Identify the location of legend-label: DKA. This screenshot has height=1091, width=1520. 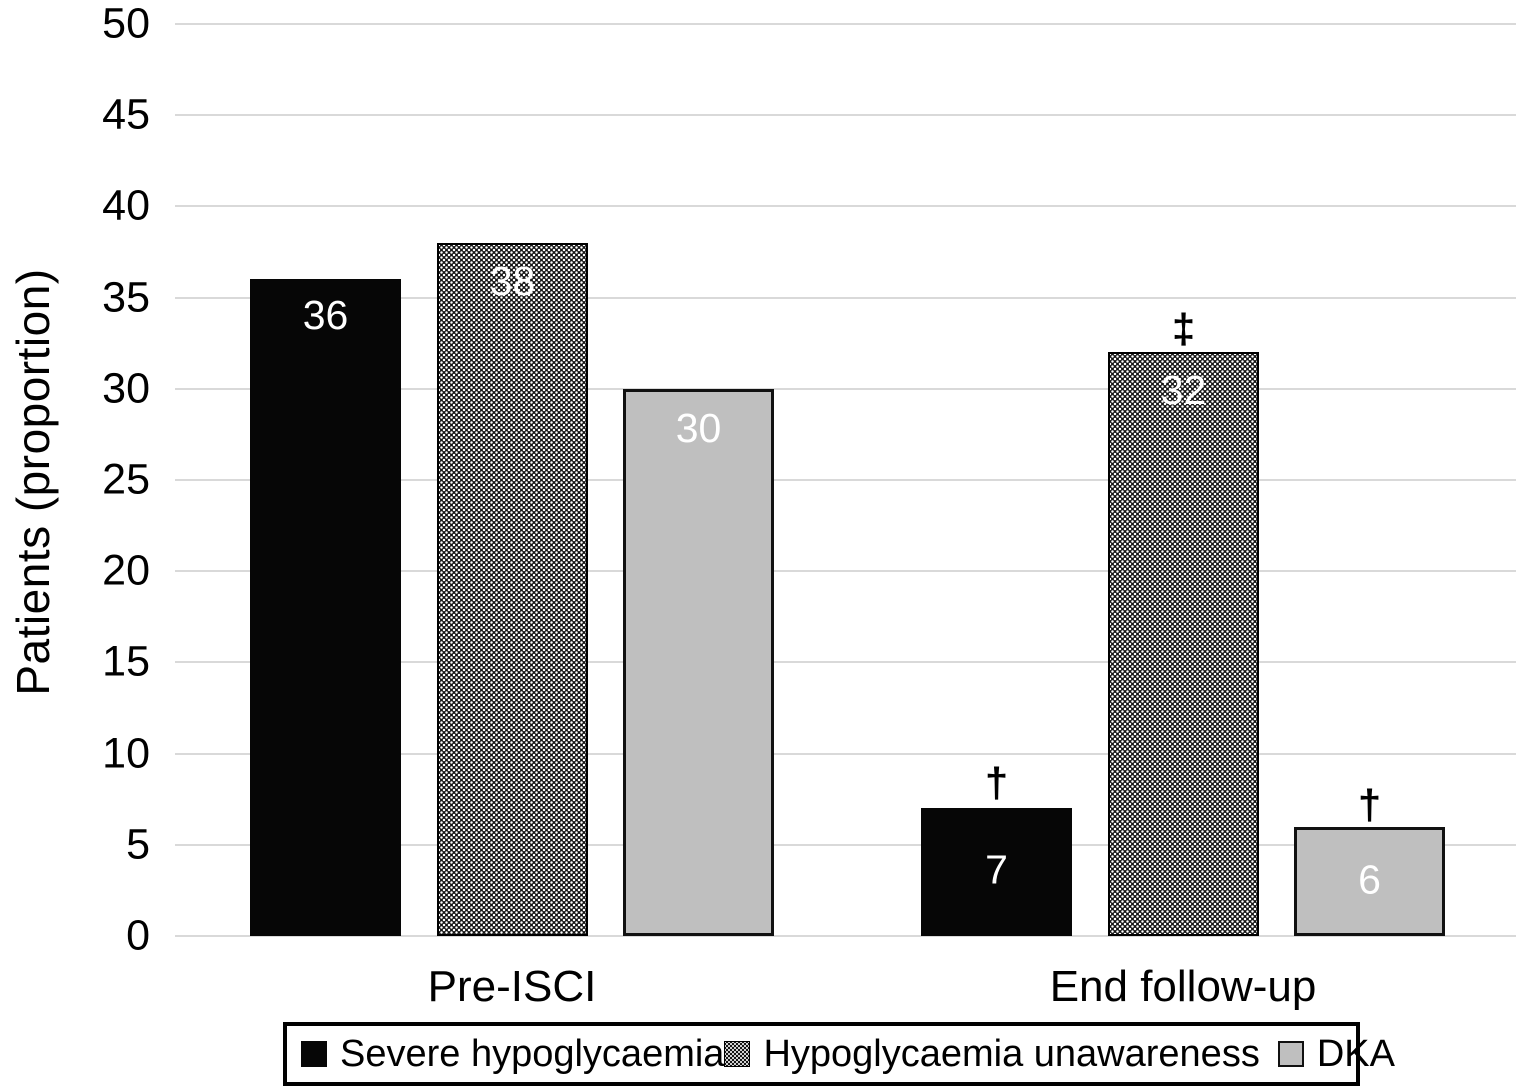
(1355, 1053).